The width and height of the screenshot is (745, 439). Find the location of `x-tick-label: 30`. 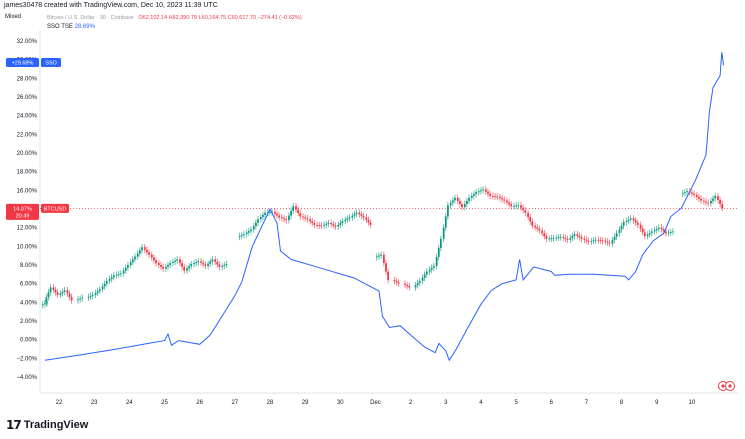

x-tick-label: 30 is located at coordinates (340, 403).